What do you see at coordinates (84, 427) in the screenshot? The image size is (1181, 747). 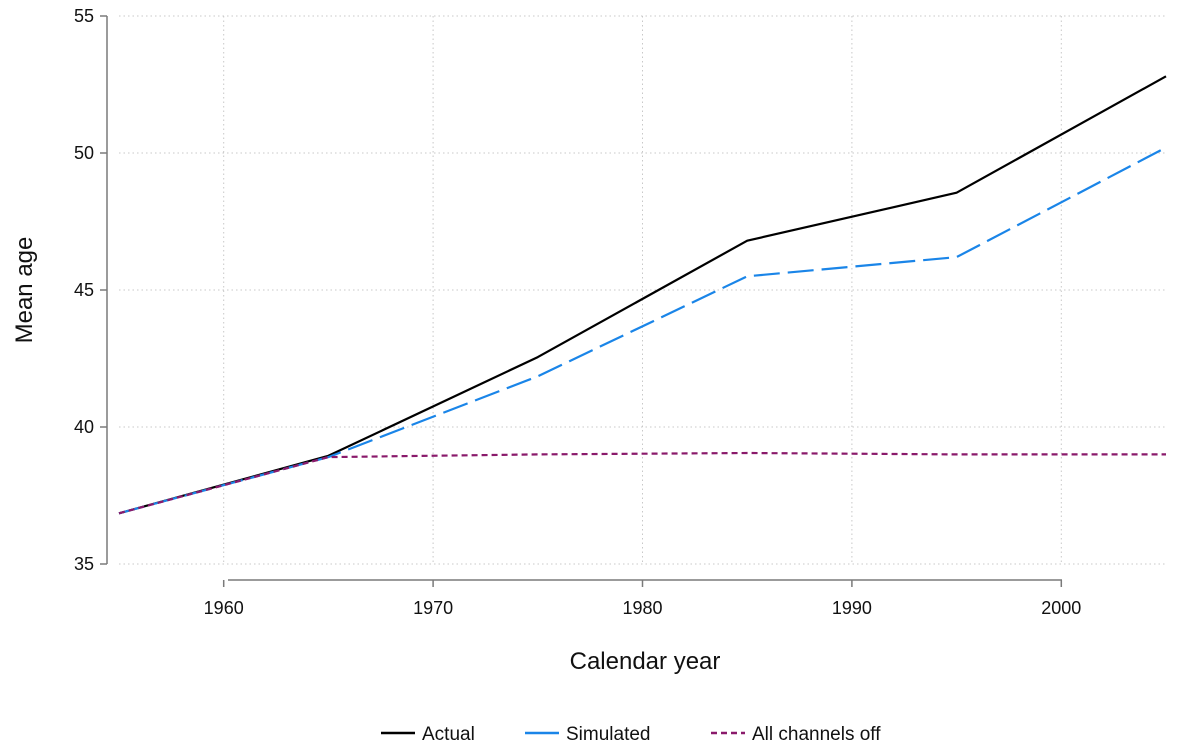 I see `y-tick-label: 40` at bounding box center [84, 427].